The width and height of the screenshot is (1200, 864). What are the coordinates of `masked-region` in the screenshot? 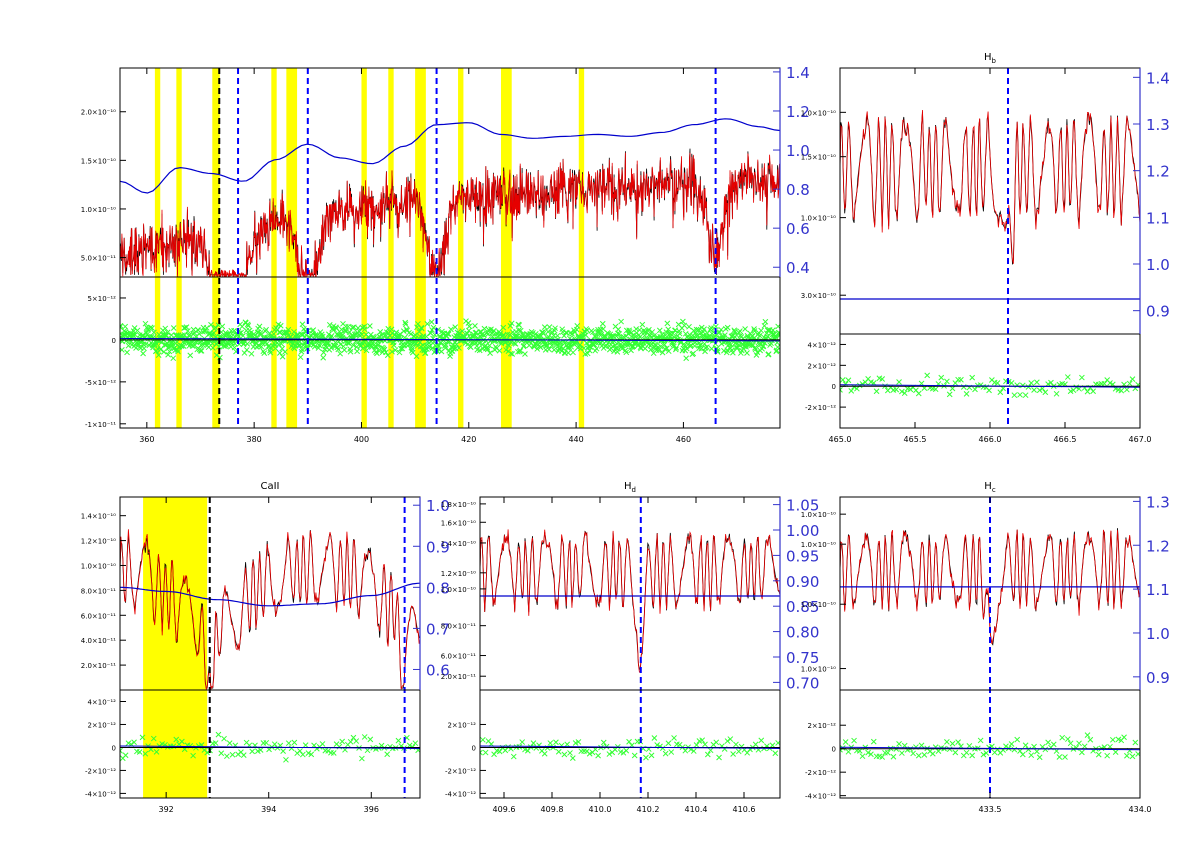 It's located at (364, 248).